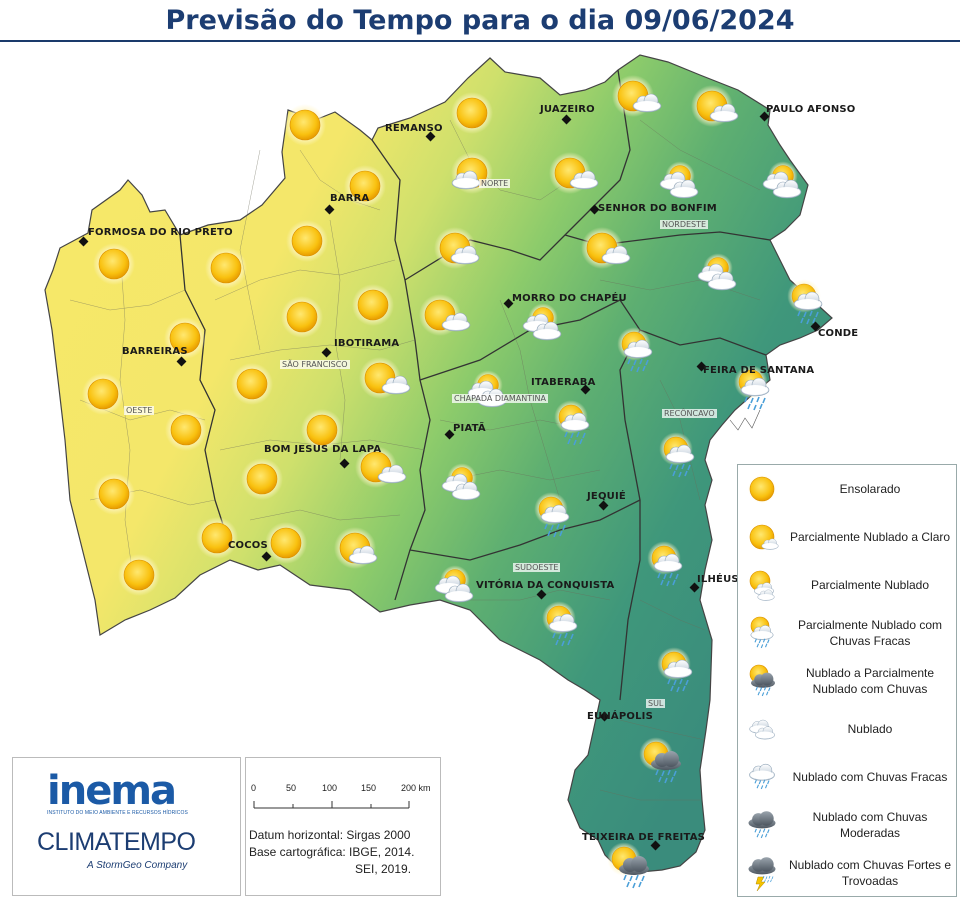 This screenshot has width=960, height=901. I want to click on legend-row: Nublado com Chuvas Fracas, so click(847, 777).